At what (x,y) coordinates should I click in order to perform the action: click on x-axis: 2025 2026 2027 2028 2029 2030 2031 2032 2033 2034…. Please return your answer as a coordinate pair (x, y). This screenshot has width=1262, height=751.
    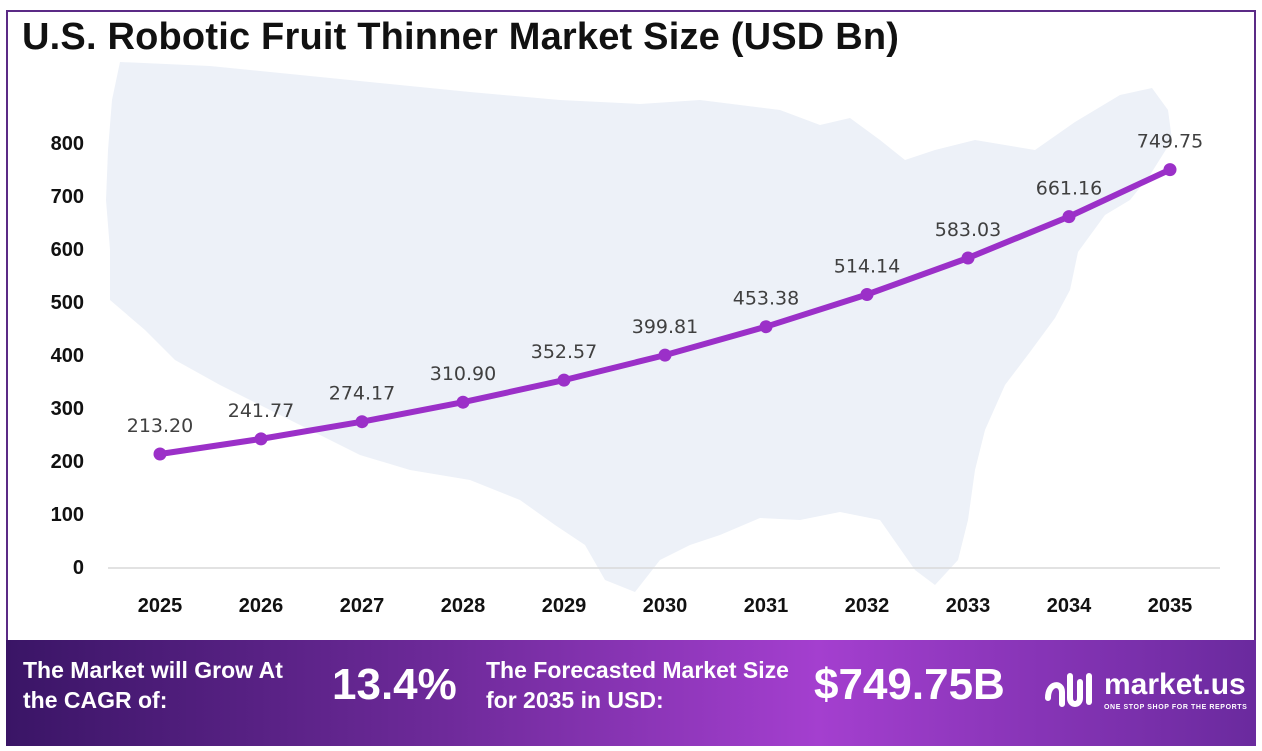
    Looking at the image, I should click on (665, 606).